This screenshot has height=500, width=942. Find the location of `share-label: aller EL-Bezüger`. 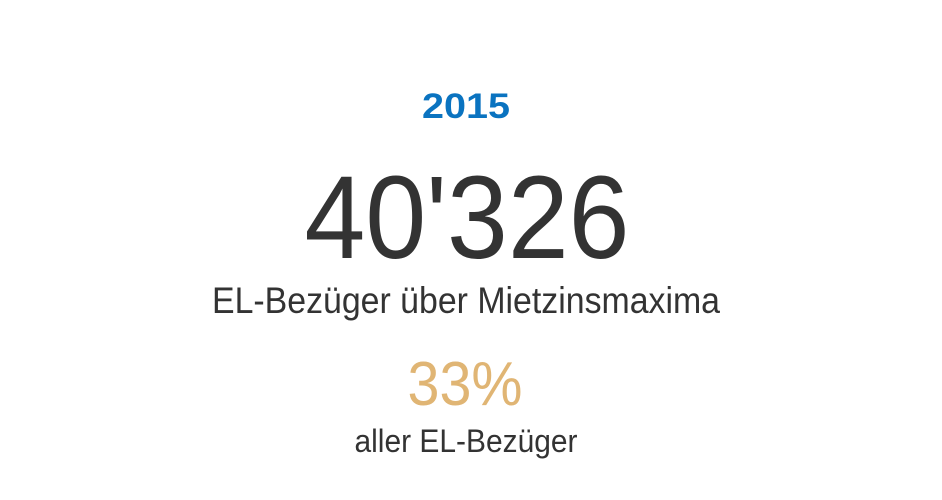

share-label: aller EL-Bezüger is located at coordinates (466, 441).